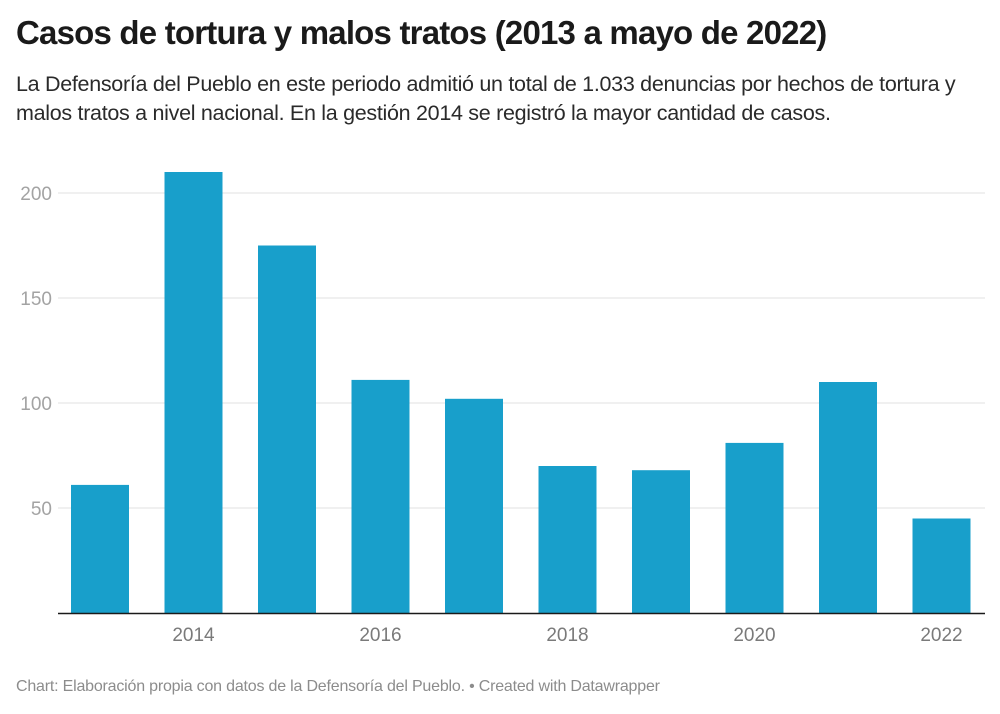  What do you see at coordinates (41, 509) in the screenshot?
I see `y-tick-label: 50` at bounding box center [41, 509].